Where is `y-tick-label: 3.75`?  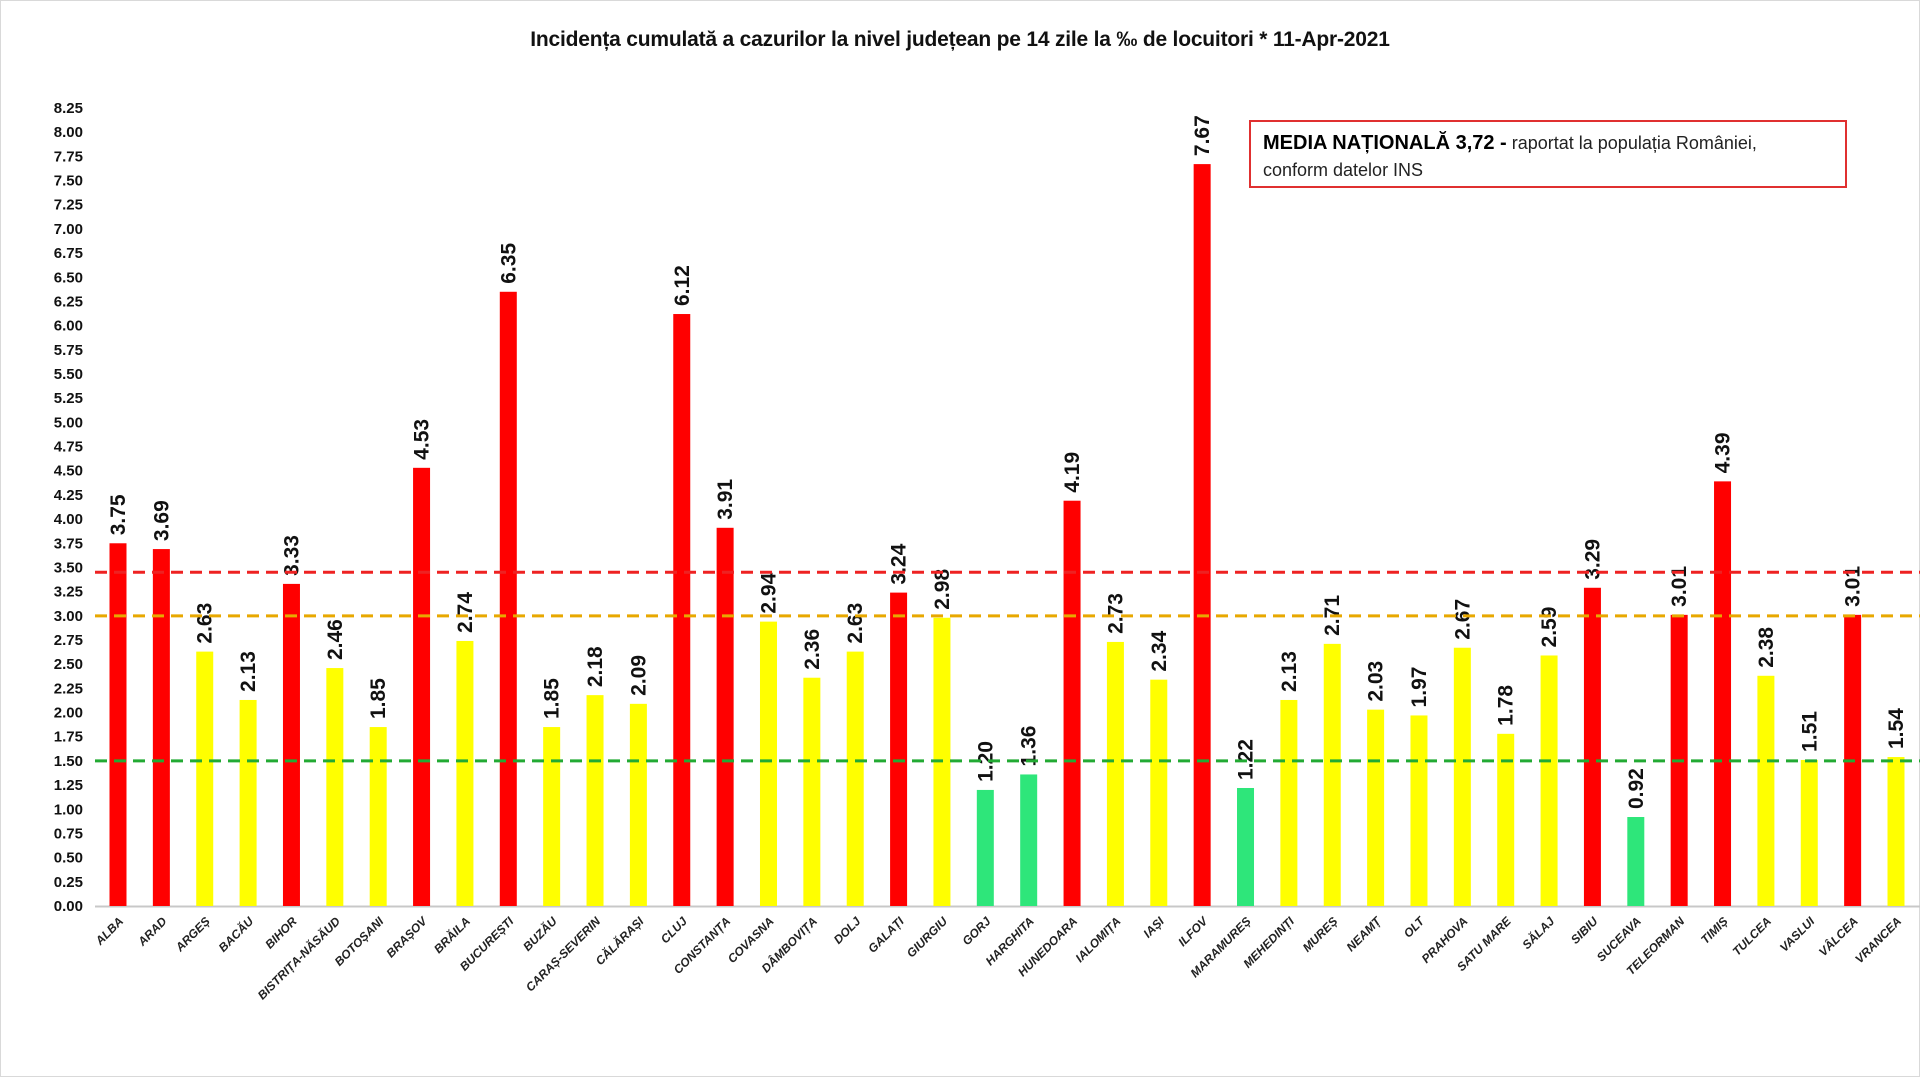
y-tick-label: 3.75 is located at coordinates (68, 543).